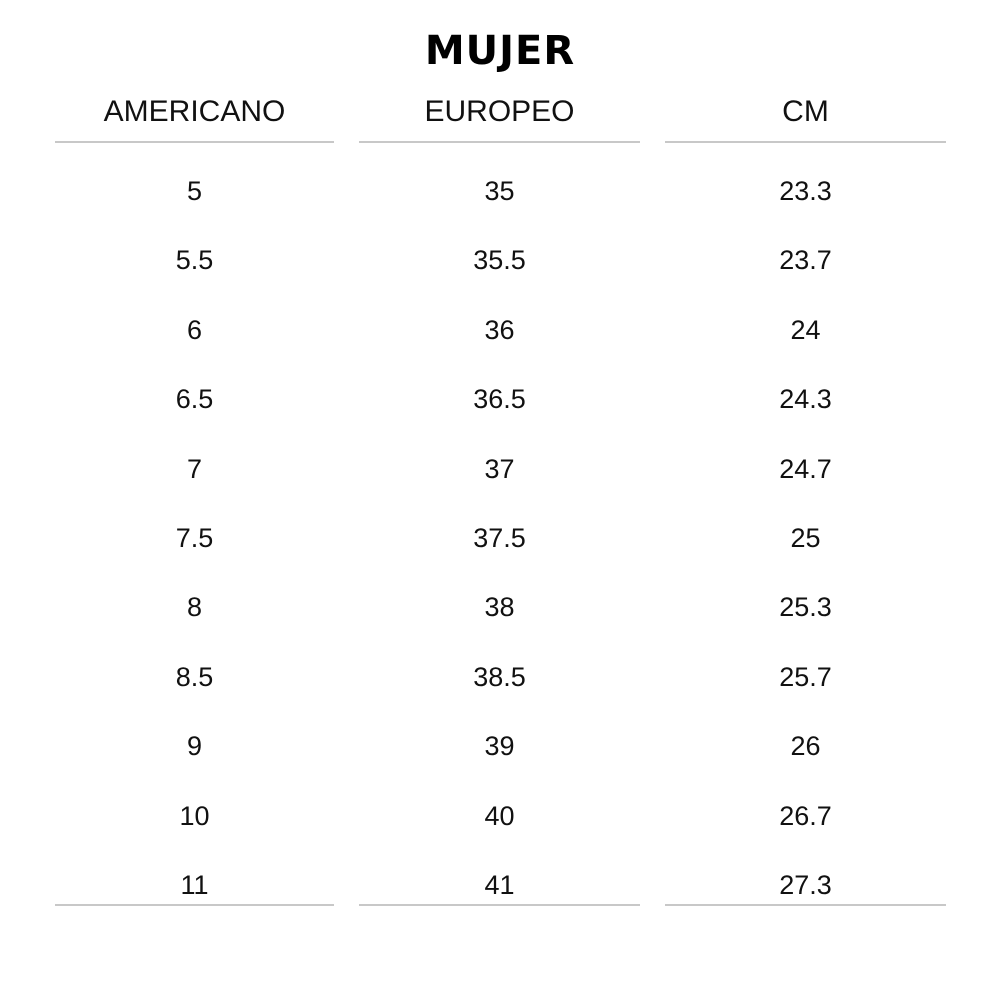 The height and width of the screenshot is (1000, 1000). Describe the element at coordinates (194, 111) in the screenshot. I see `column-header: AMERICANO` at that location.